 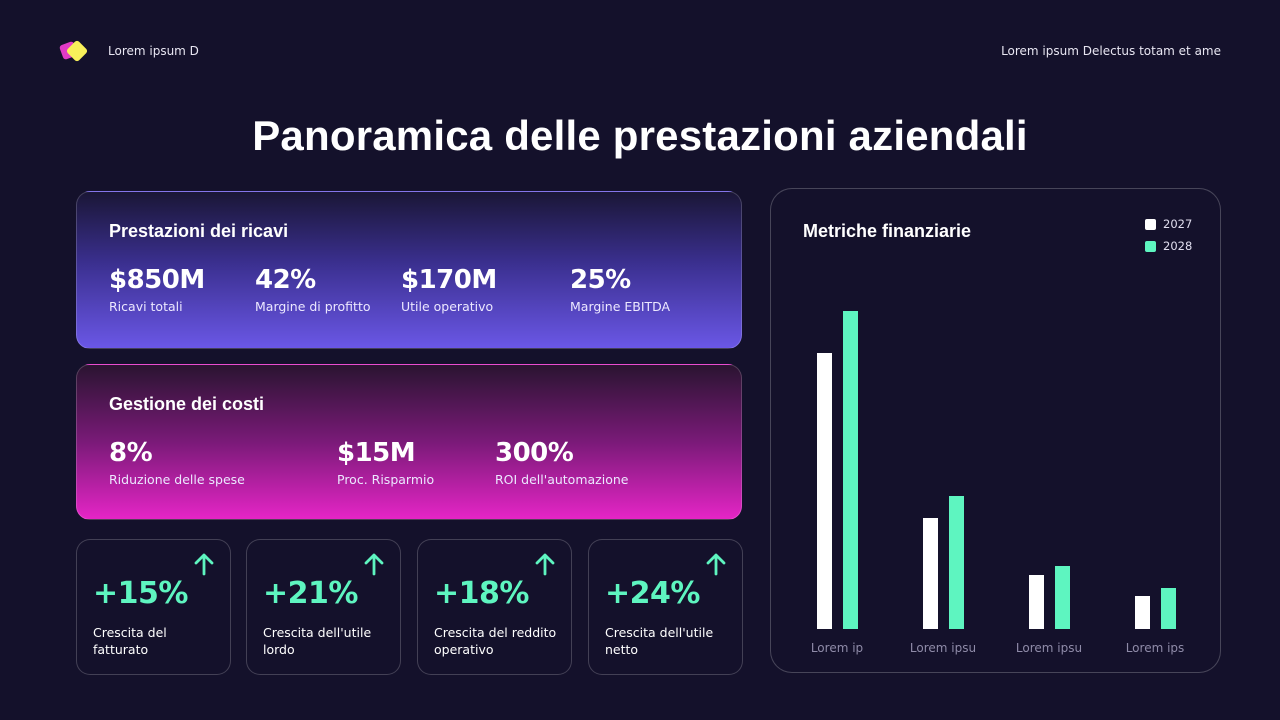 I want to click on metric-label: Riduzione delle spese, so click(x=177, y=479).